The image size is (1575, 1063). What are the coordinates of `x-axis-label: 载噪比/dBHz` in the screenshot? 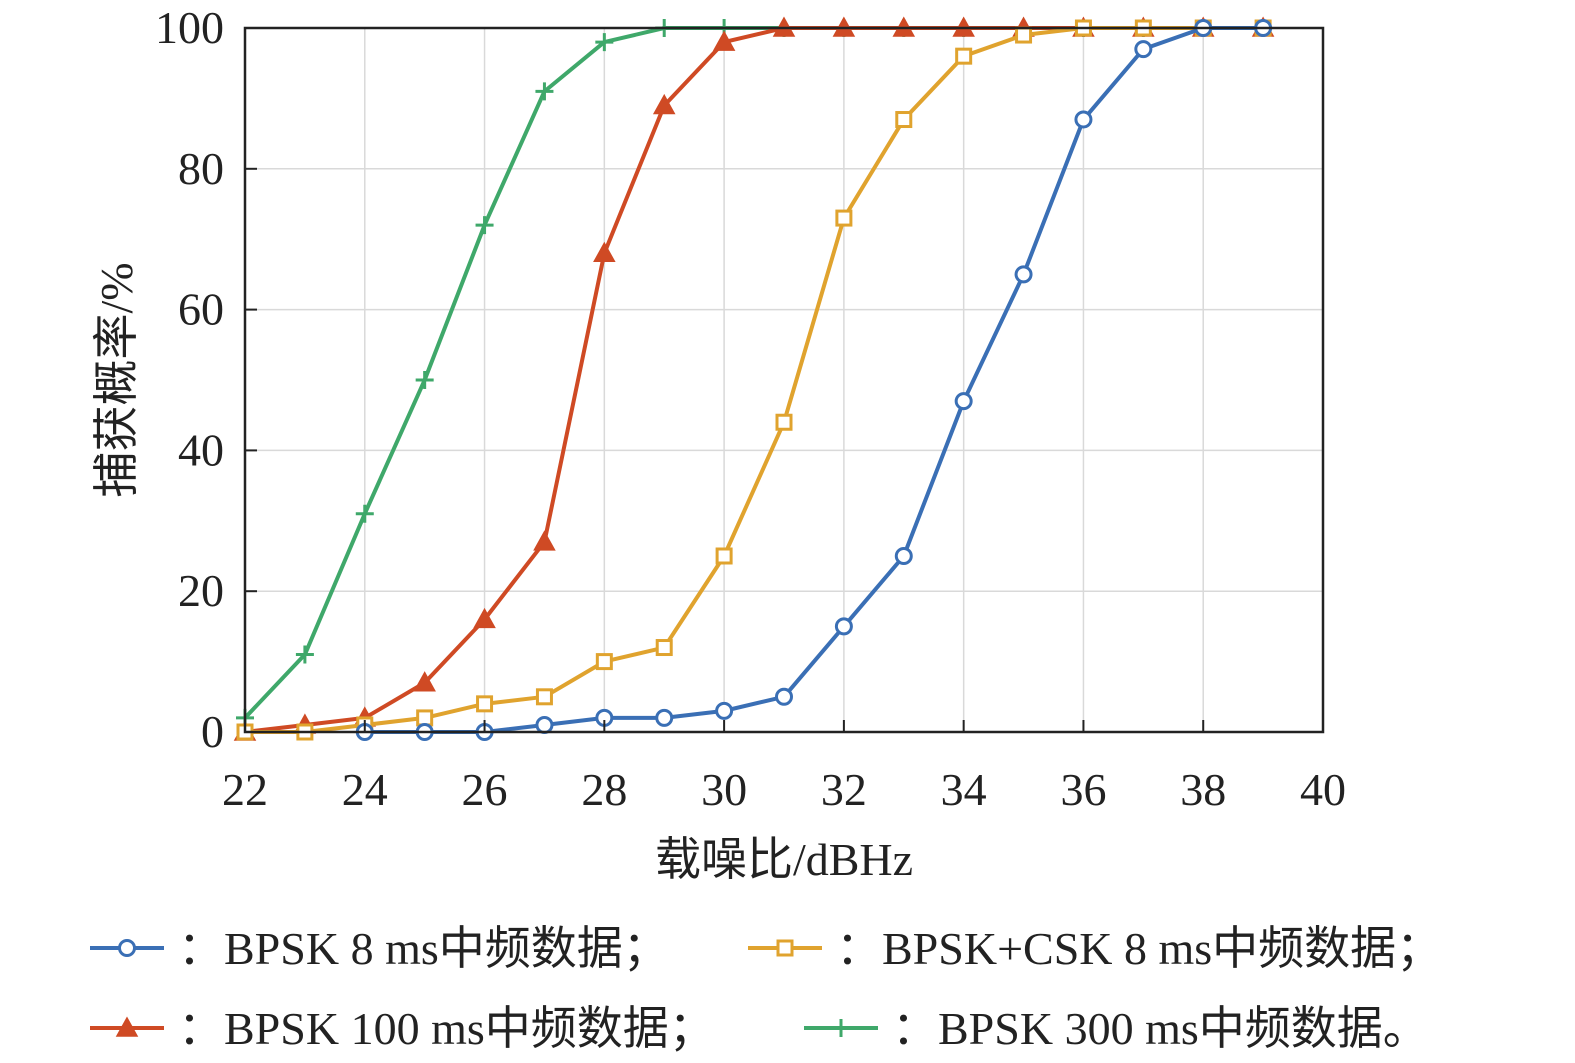 It's located at (784, 859).